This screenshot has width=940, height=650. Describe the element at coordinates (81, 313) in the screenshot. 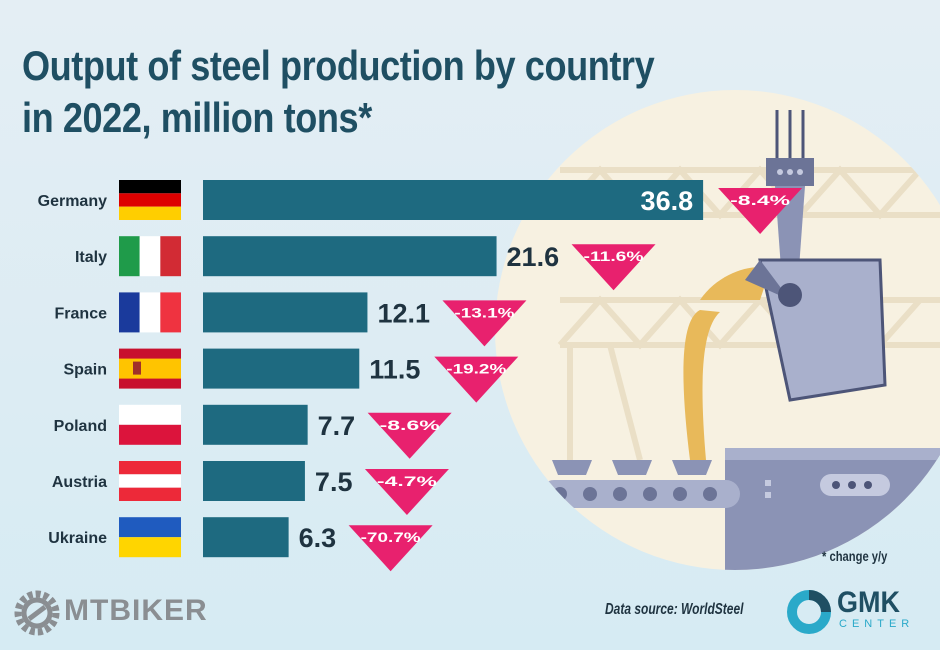

I see `country-label: France` at that location.